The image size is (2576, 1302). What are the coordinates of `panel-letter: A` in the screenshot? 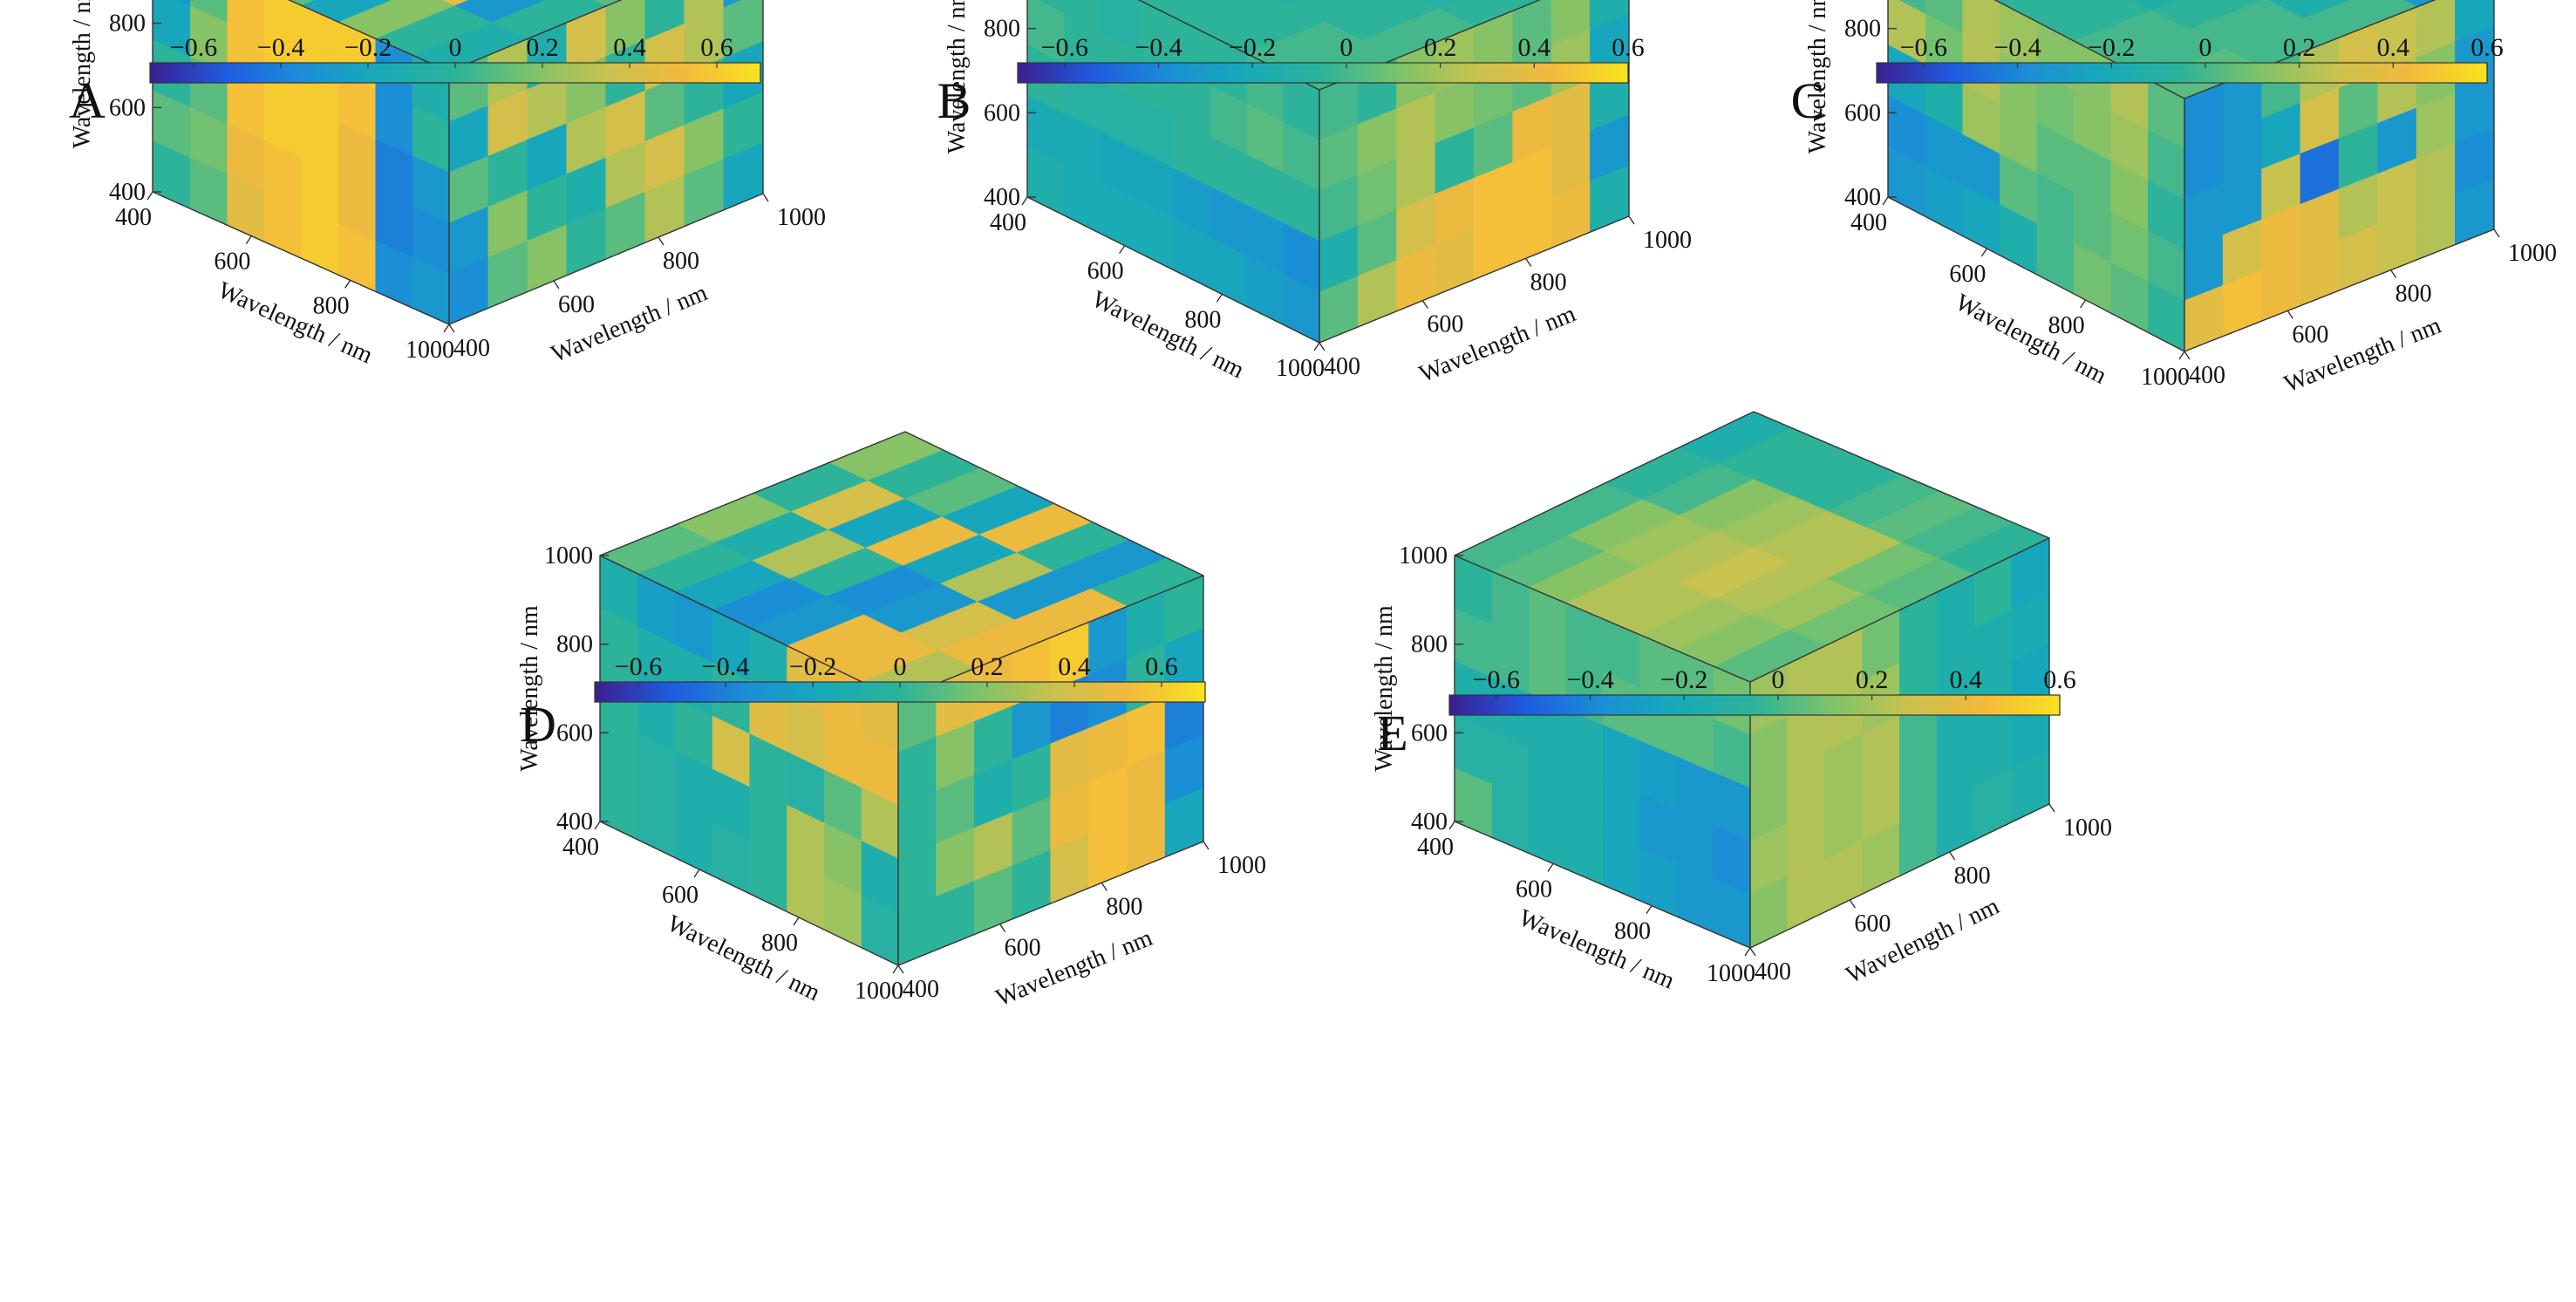 It's located at (87, 100).